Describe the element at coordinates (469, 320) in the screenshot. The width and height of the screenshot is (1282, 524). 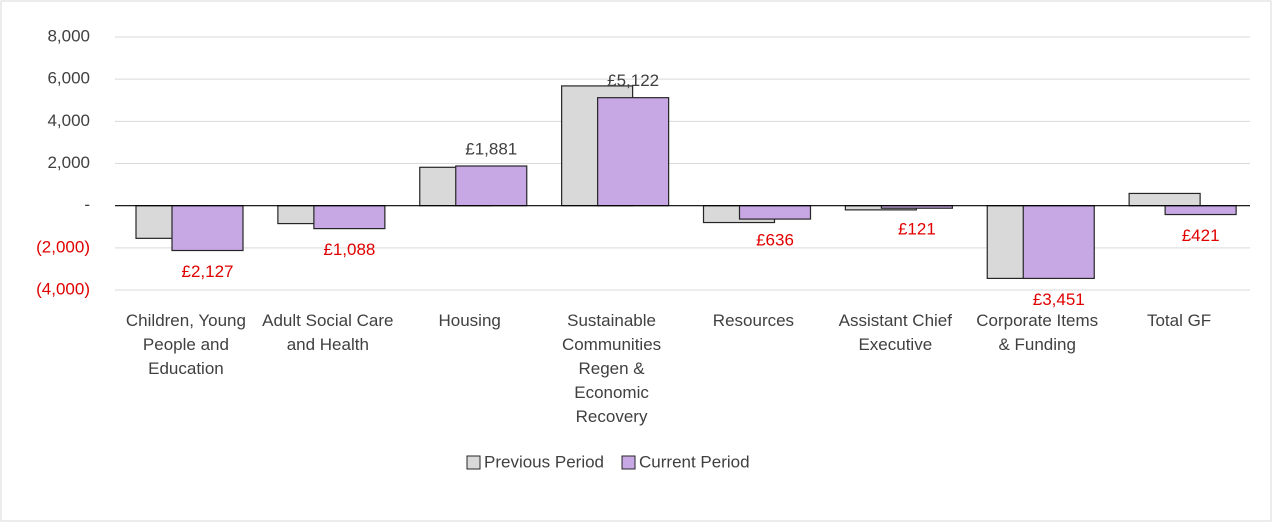
I see `x-tick-label: Housing` at that location.